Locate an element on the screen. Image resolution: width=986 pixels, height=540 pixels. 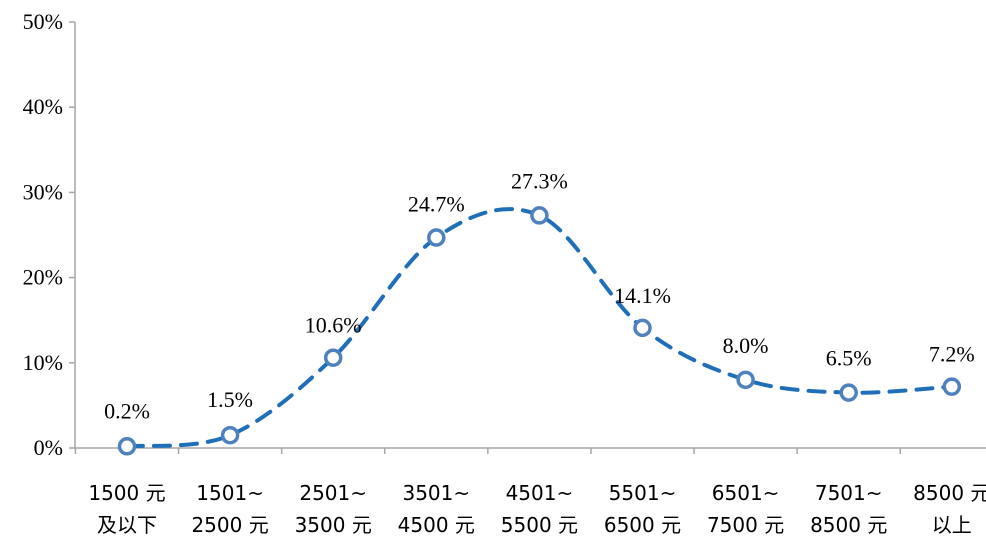
data-label: 24.7% is located at coordinates (436, 204).